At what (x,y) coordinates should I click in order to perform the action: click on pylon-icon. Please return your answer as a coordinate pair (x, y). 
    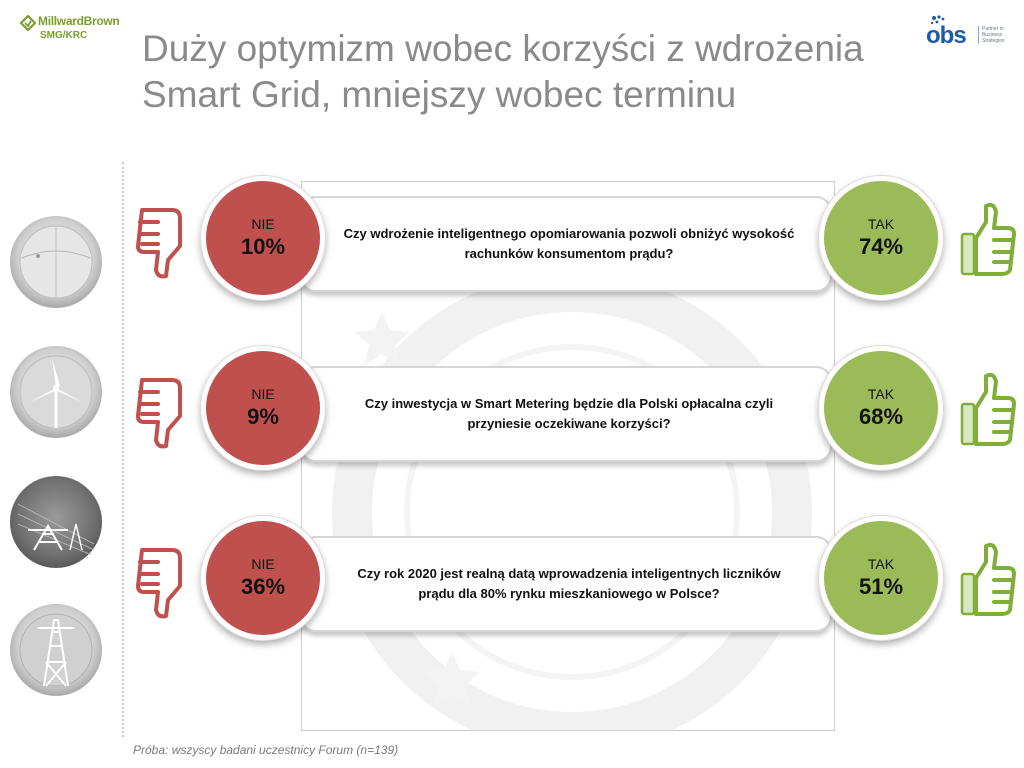
    Looking at the image, I should click on (56, 650).